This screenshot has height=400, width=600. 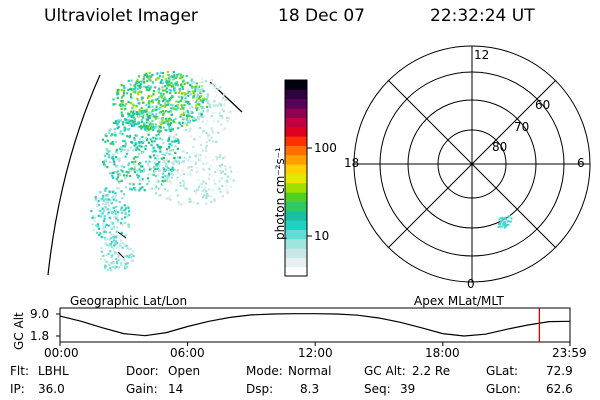 I want to click on seq-value: 39, so click(x=408, y=389).